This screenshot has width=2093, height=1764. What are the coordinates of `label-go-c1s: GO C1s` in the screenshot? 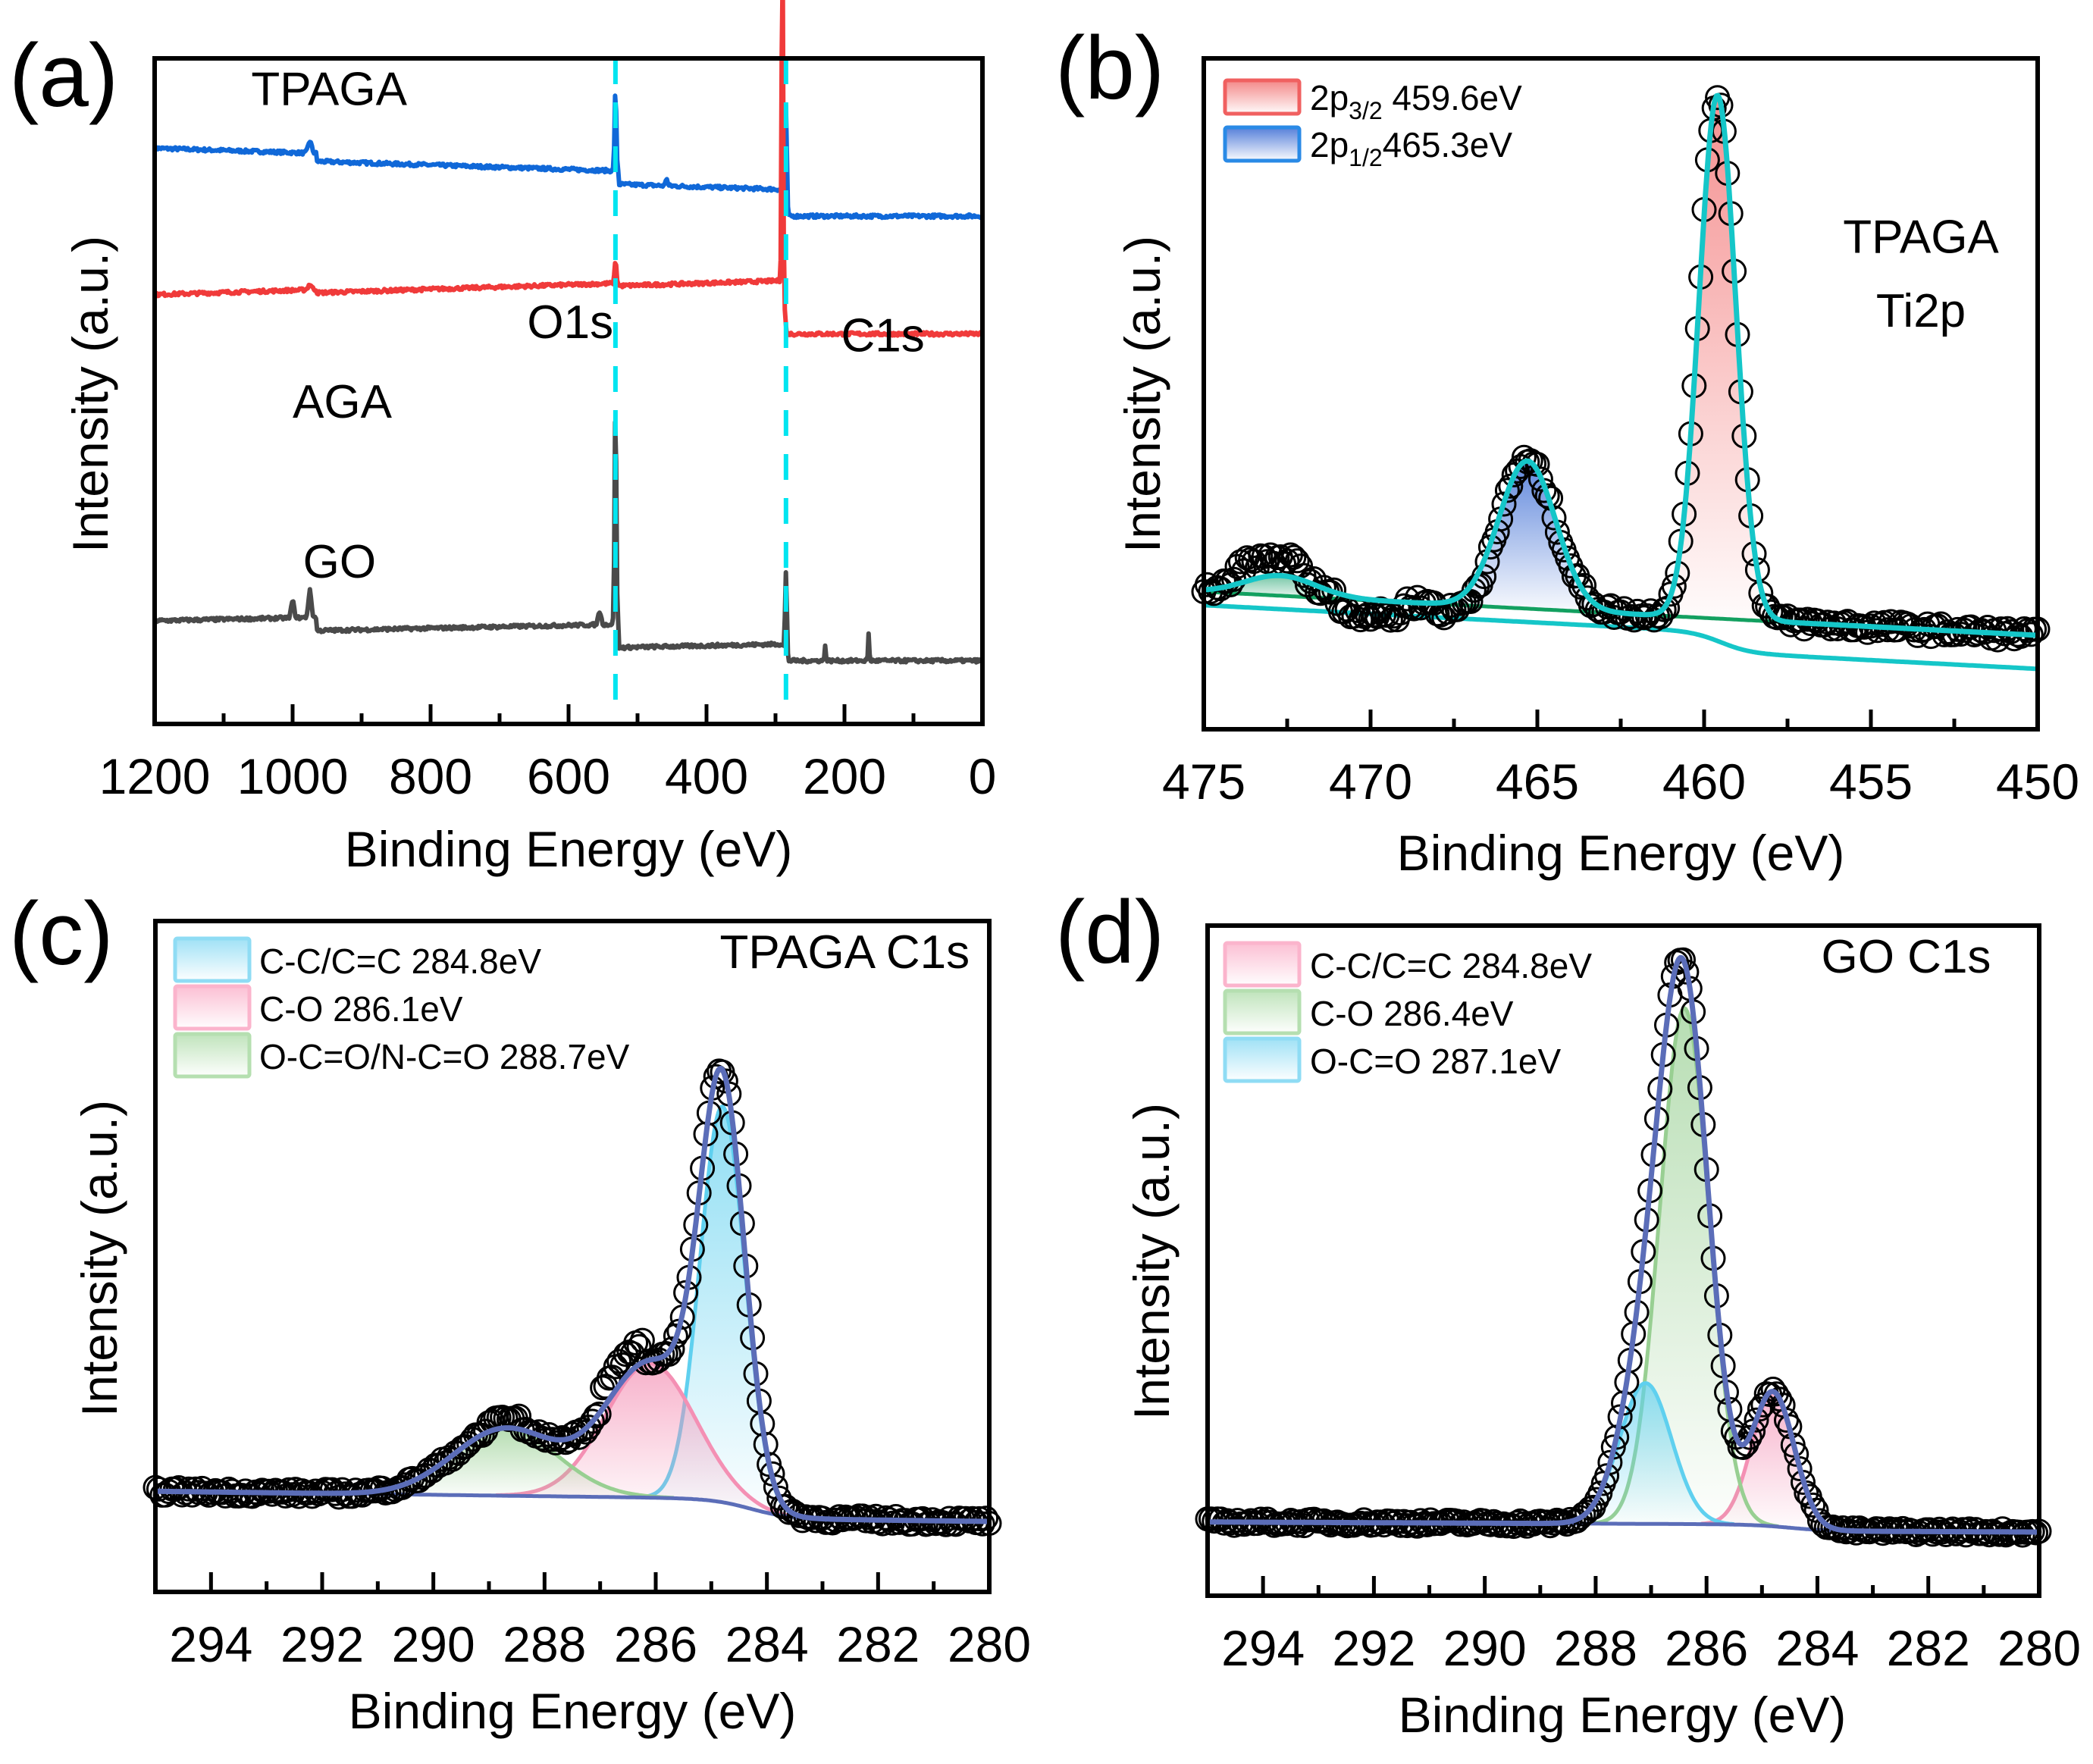 It's located at (1907, 957).